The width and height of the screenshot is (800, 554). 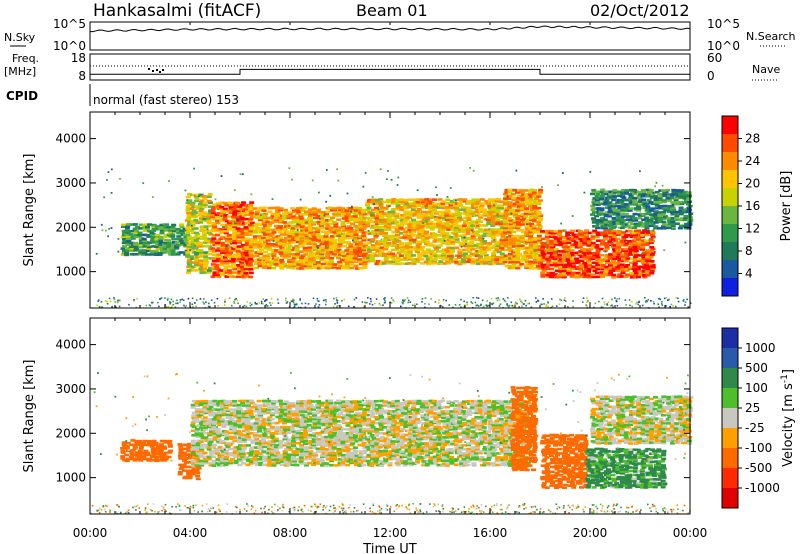 I want to click on freq-label-line1: Freq., so click(x=25, y=58).